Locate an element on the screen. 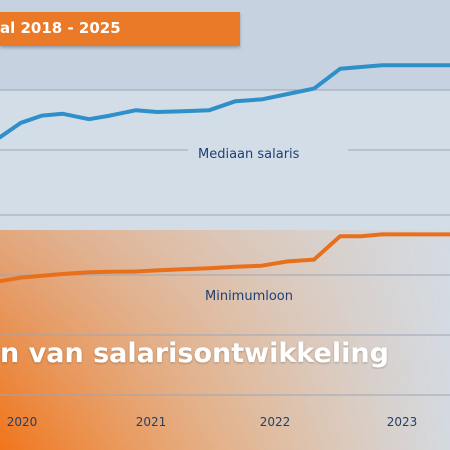  x-tick-label-2022: 2022 is located at coordinates (275, 422).